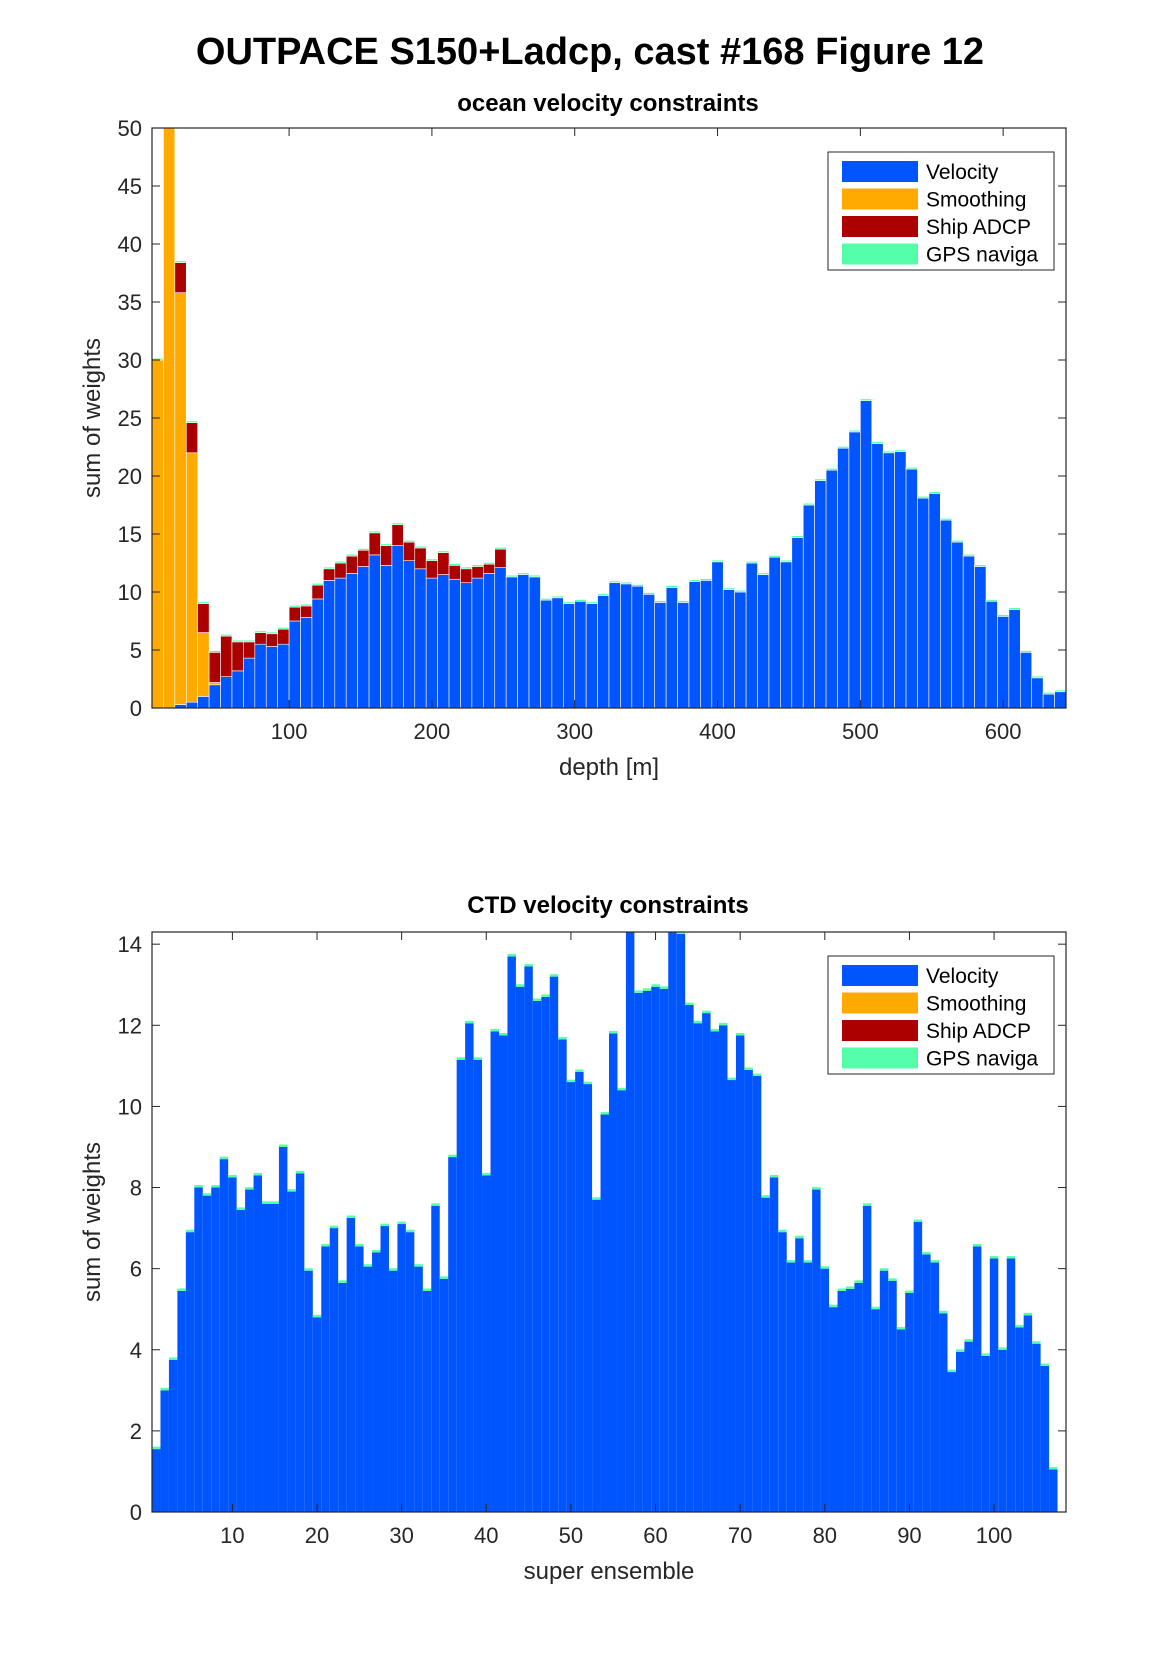  Describe the element at coordinates (401, 1535) in the screenshot. I see `x-tick-label: 30` at that location.